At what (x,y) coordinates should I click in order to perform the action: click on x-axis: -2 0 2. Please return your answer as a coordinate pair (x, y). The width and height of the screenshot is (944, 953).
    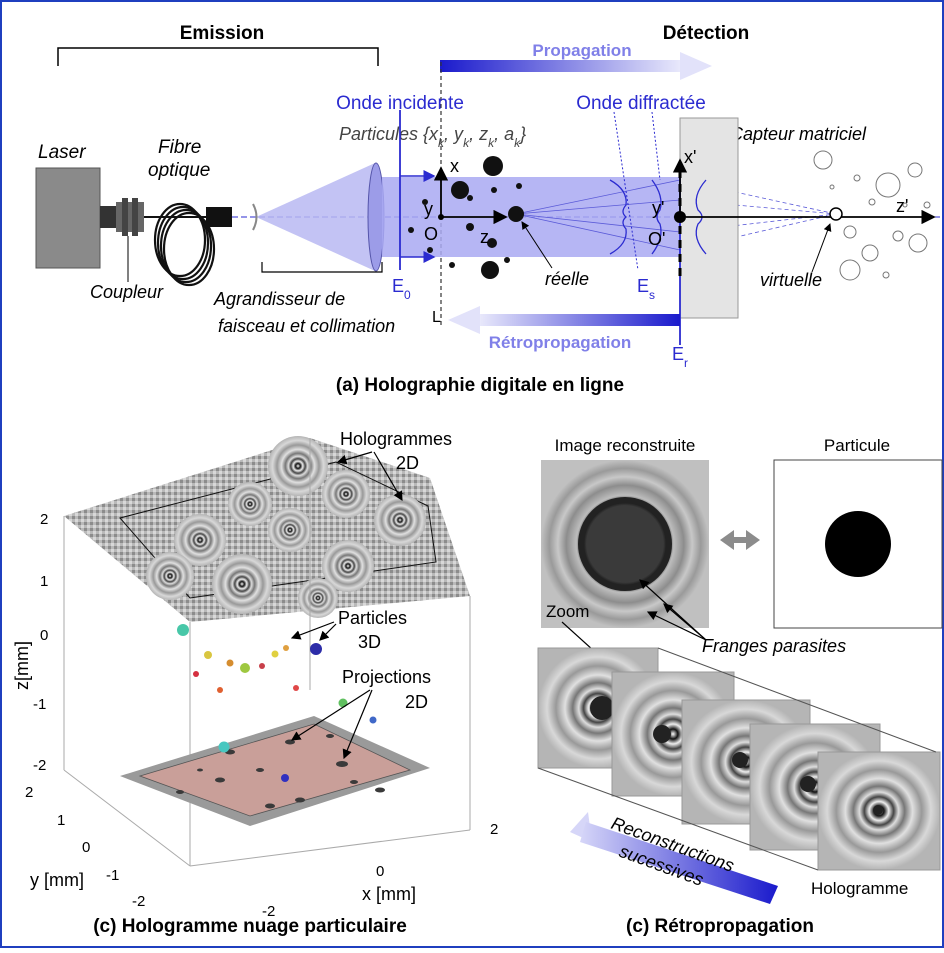
    Looking at the image, I should click on (380, 870).